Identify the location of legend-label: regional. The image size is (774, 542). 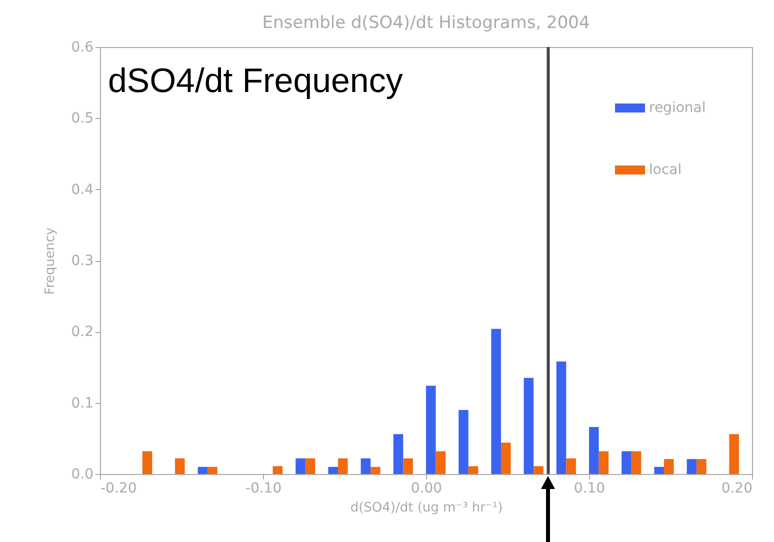
(677, 108).